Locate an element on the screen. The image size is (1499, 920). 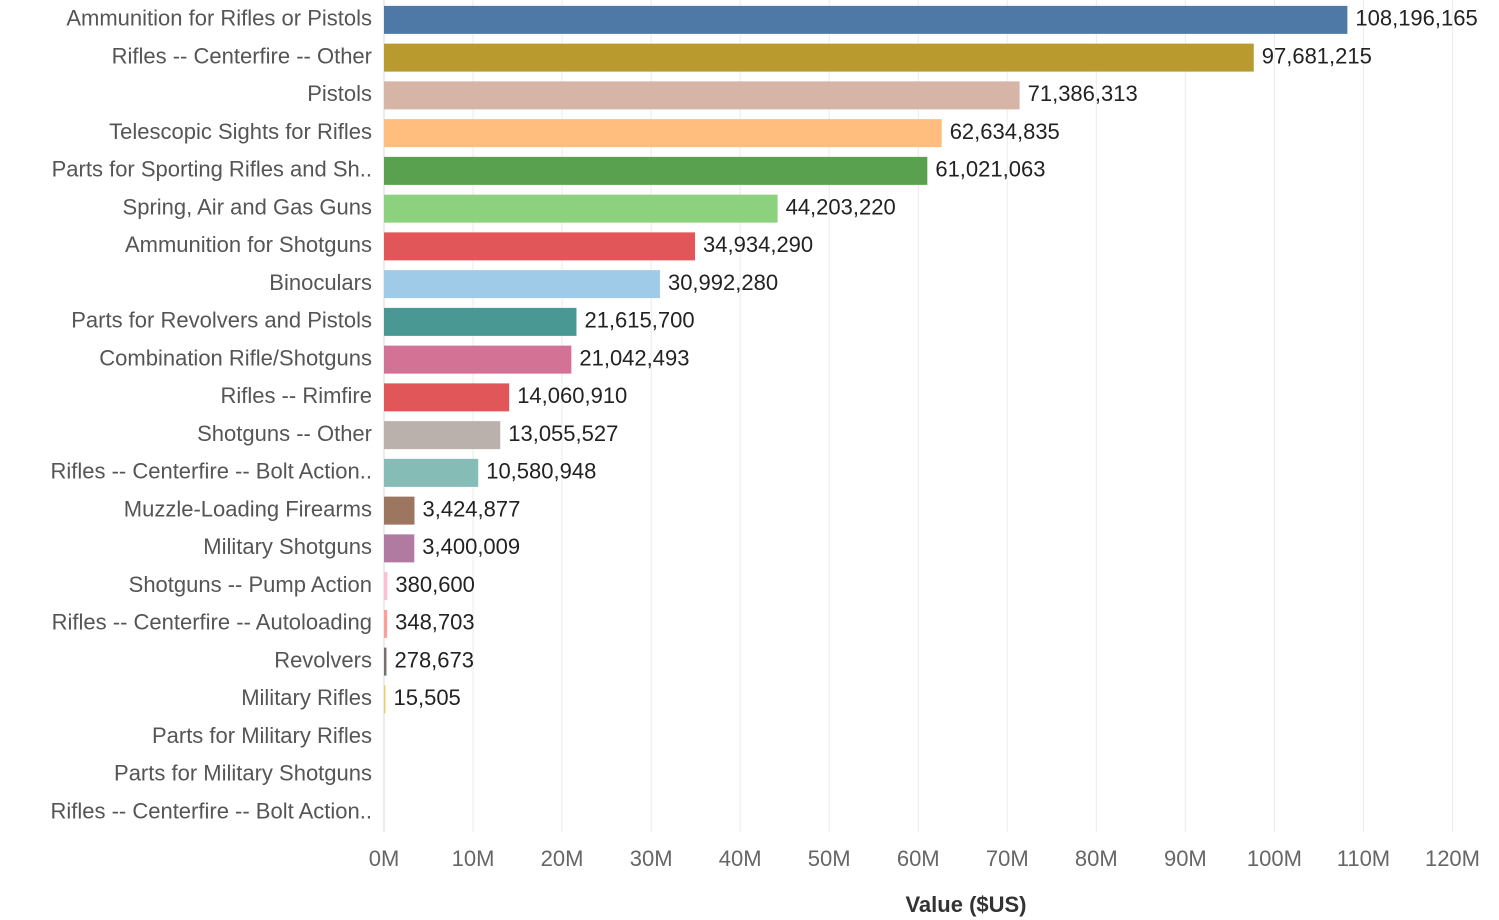
x-tick-label: 60M is located at coordinates (918, 858).